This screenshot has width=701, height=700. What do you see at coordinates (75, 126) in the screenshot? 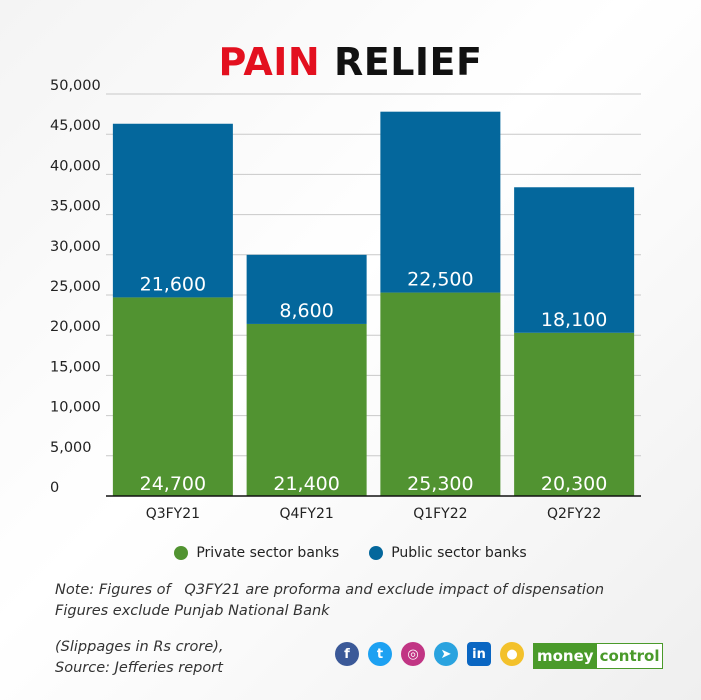
I see `y-tick-label: 45,000` at bounding box center [75, 126].